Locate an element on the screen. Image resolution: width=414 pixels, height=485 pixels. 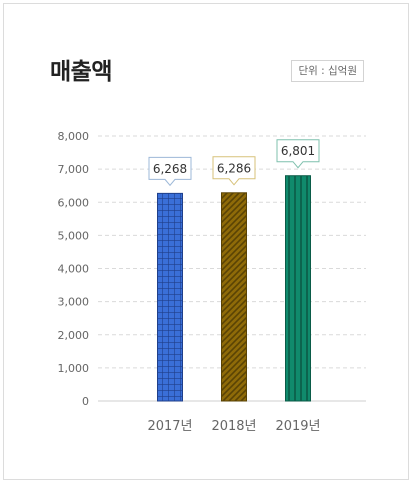
y-tick-label: 8,000 is located at coordinates (74, 136).